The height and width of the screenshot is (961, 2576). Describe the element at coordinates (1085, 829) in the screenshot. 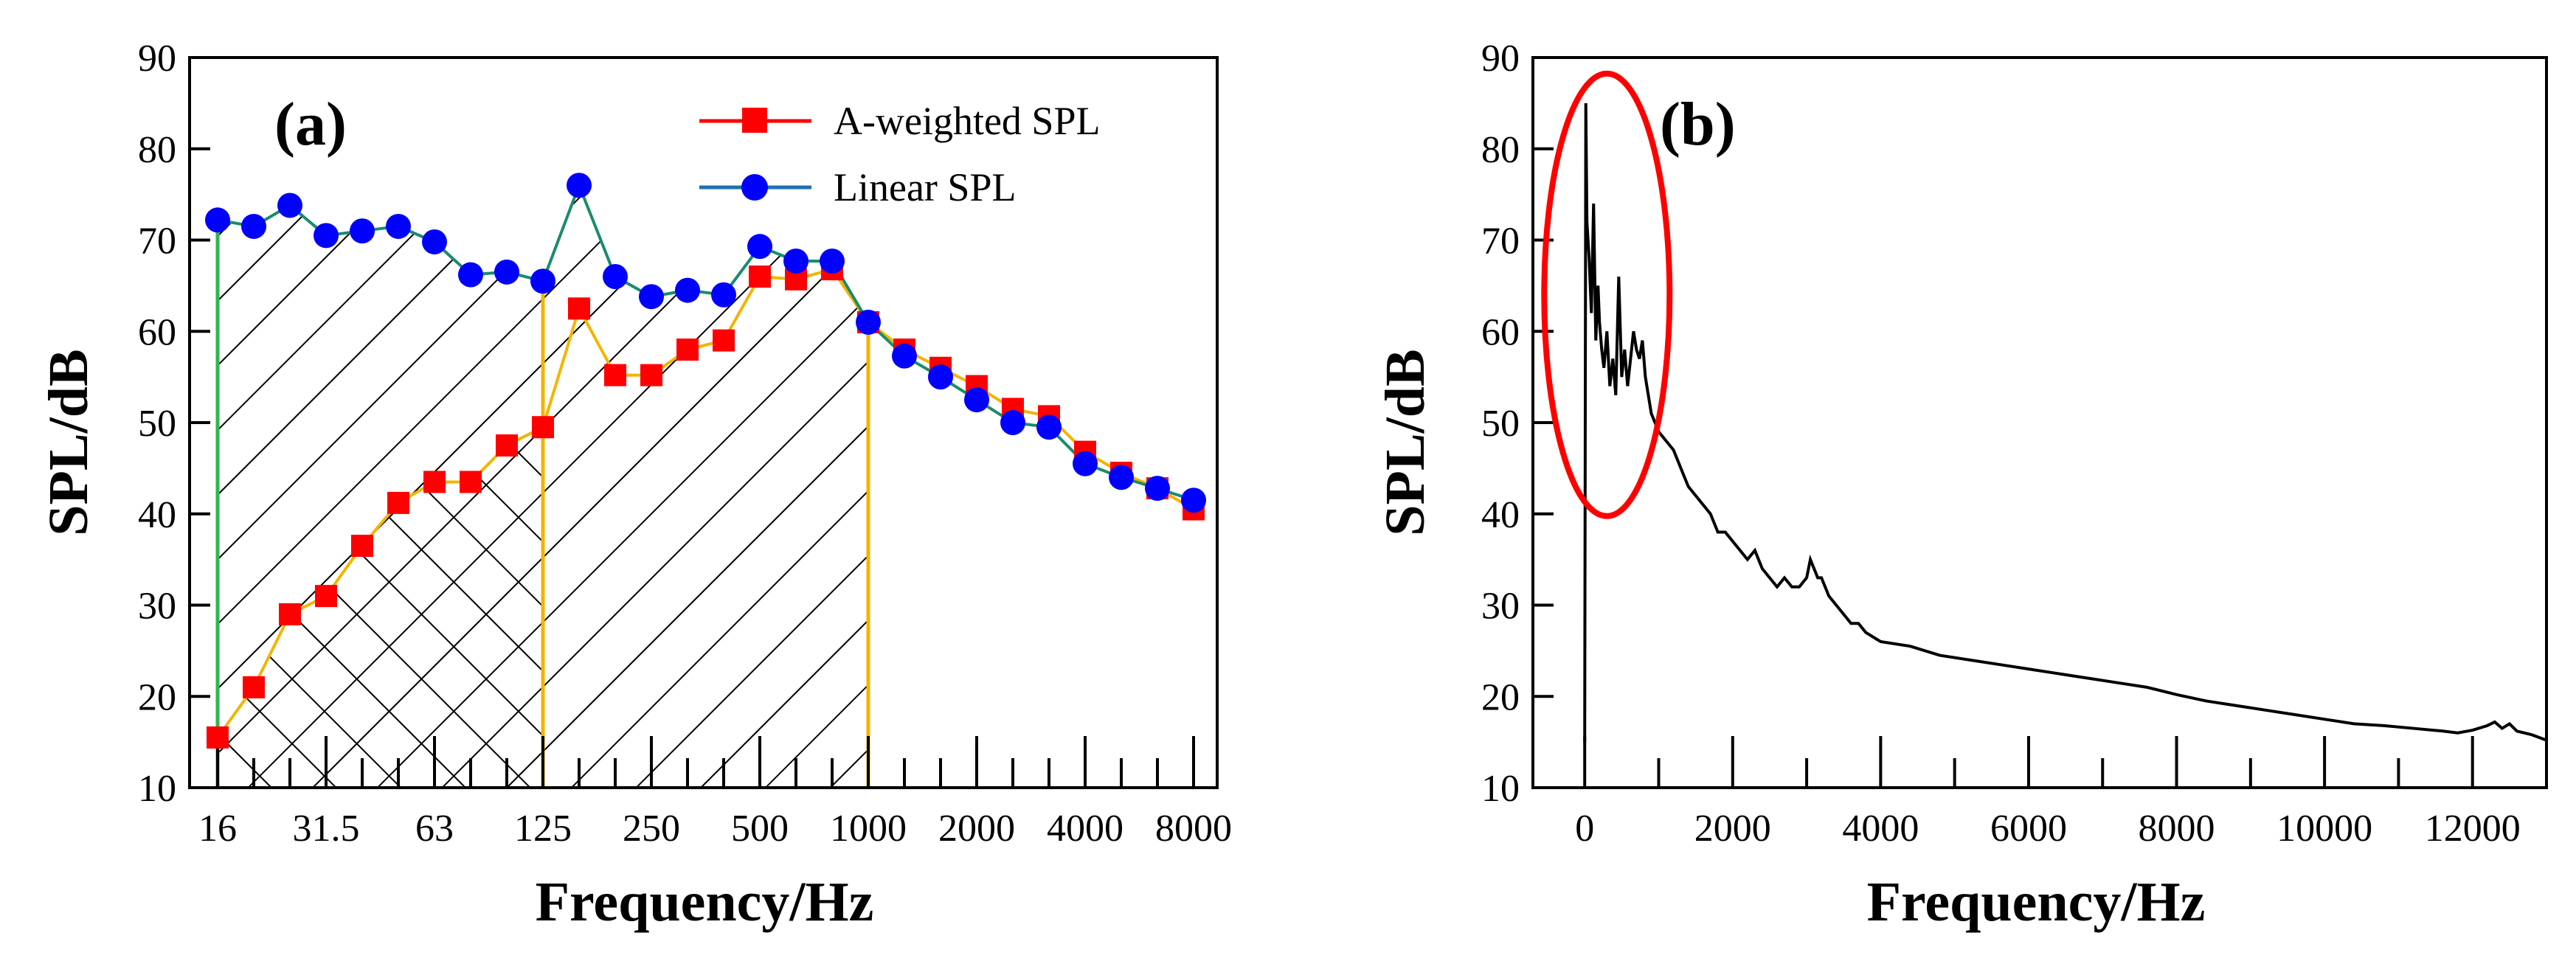

I see `x-tick-label: 4000` at that location.